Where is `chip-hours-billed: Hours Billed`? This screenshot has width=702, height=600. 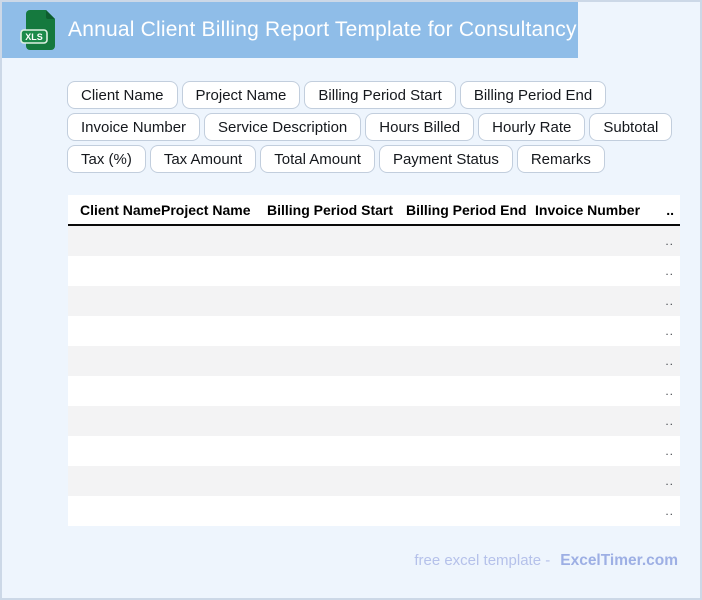
chip-hours-billed: Hours Billed is located at coordinates (420, 127).